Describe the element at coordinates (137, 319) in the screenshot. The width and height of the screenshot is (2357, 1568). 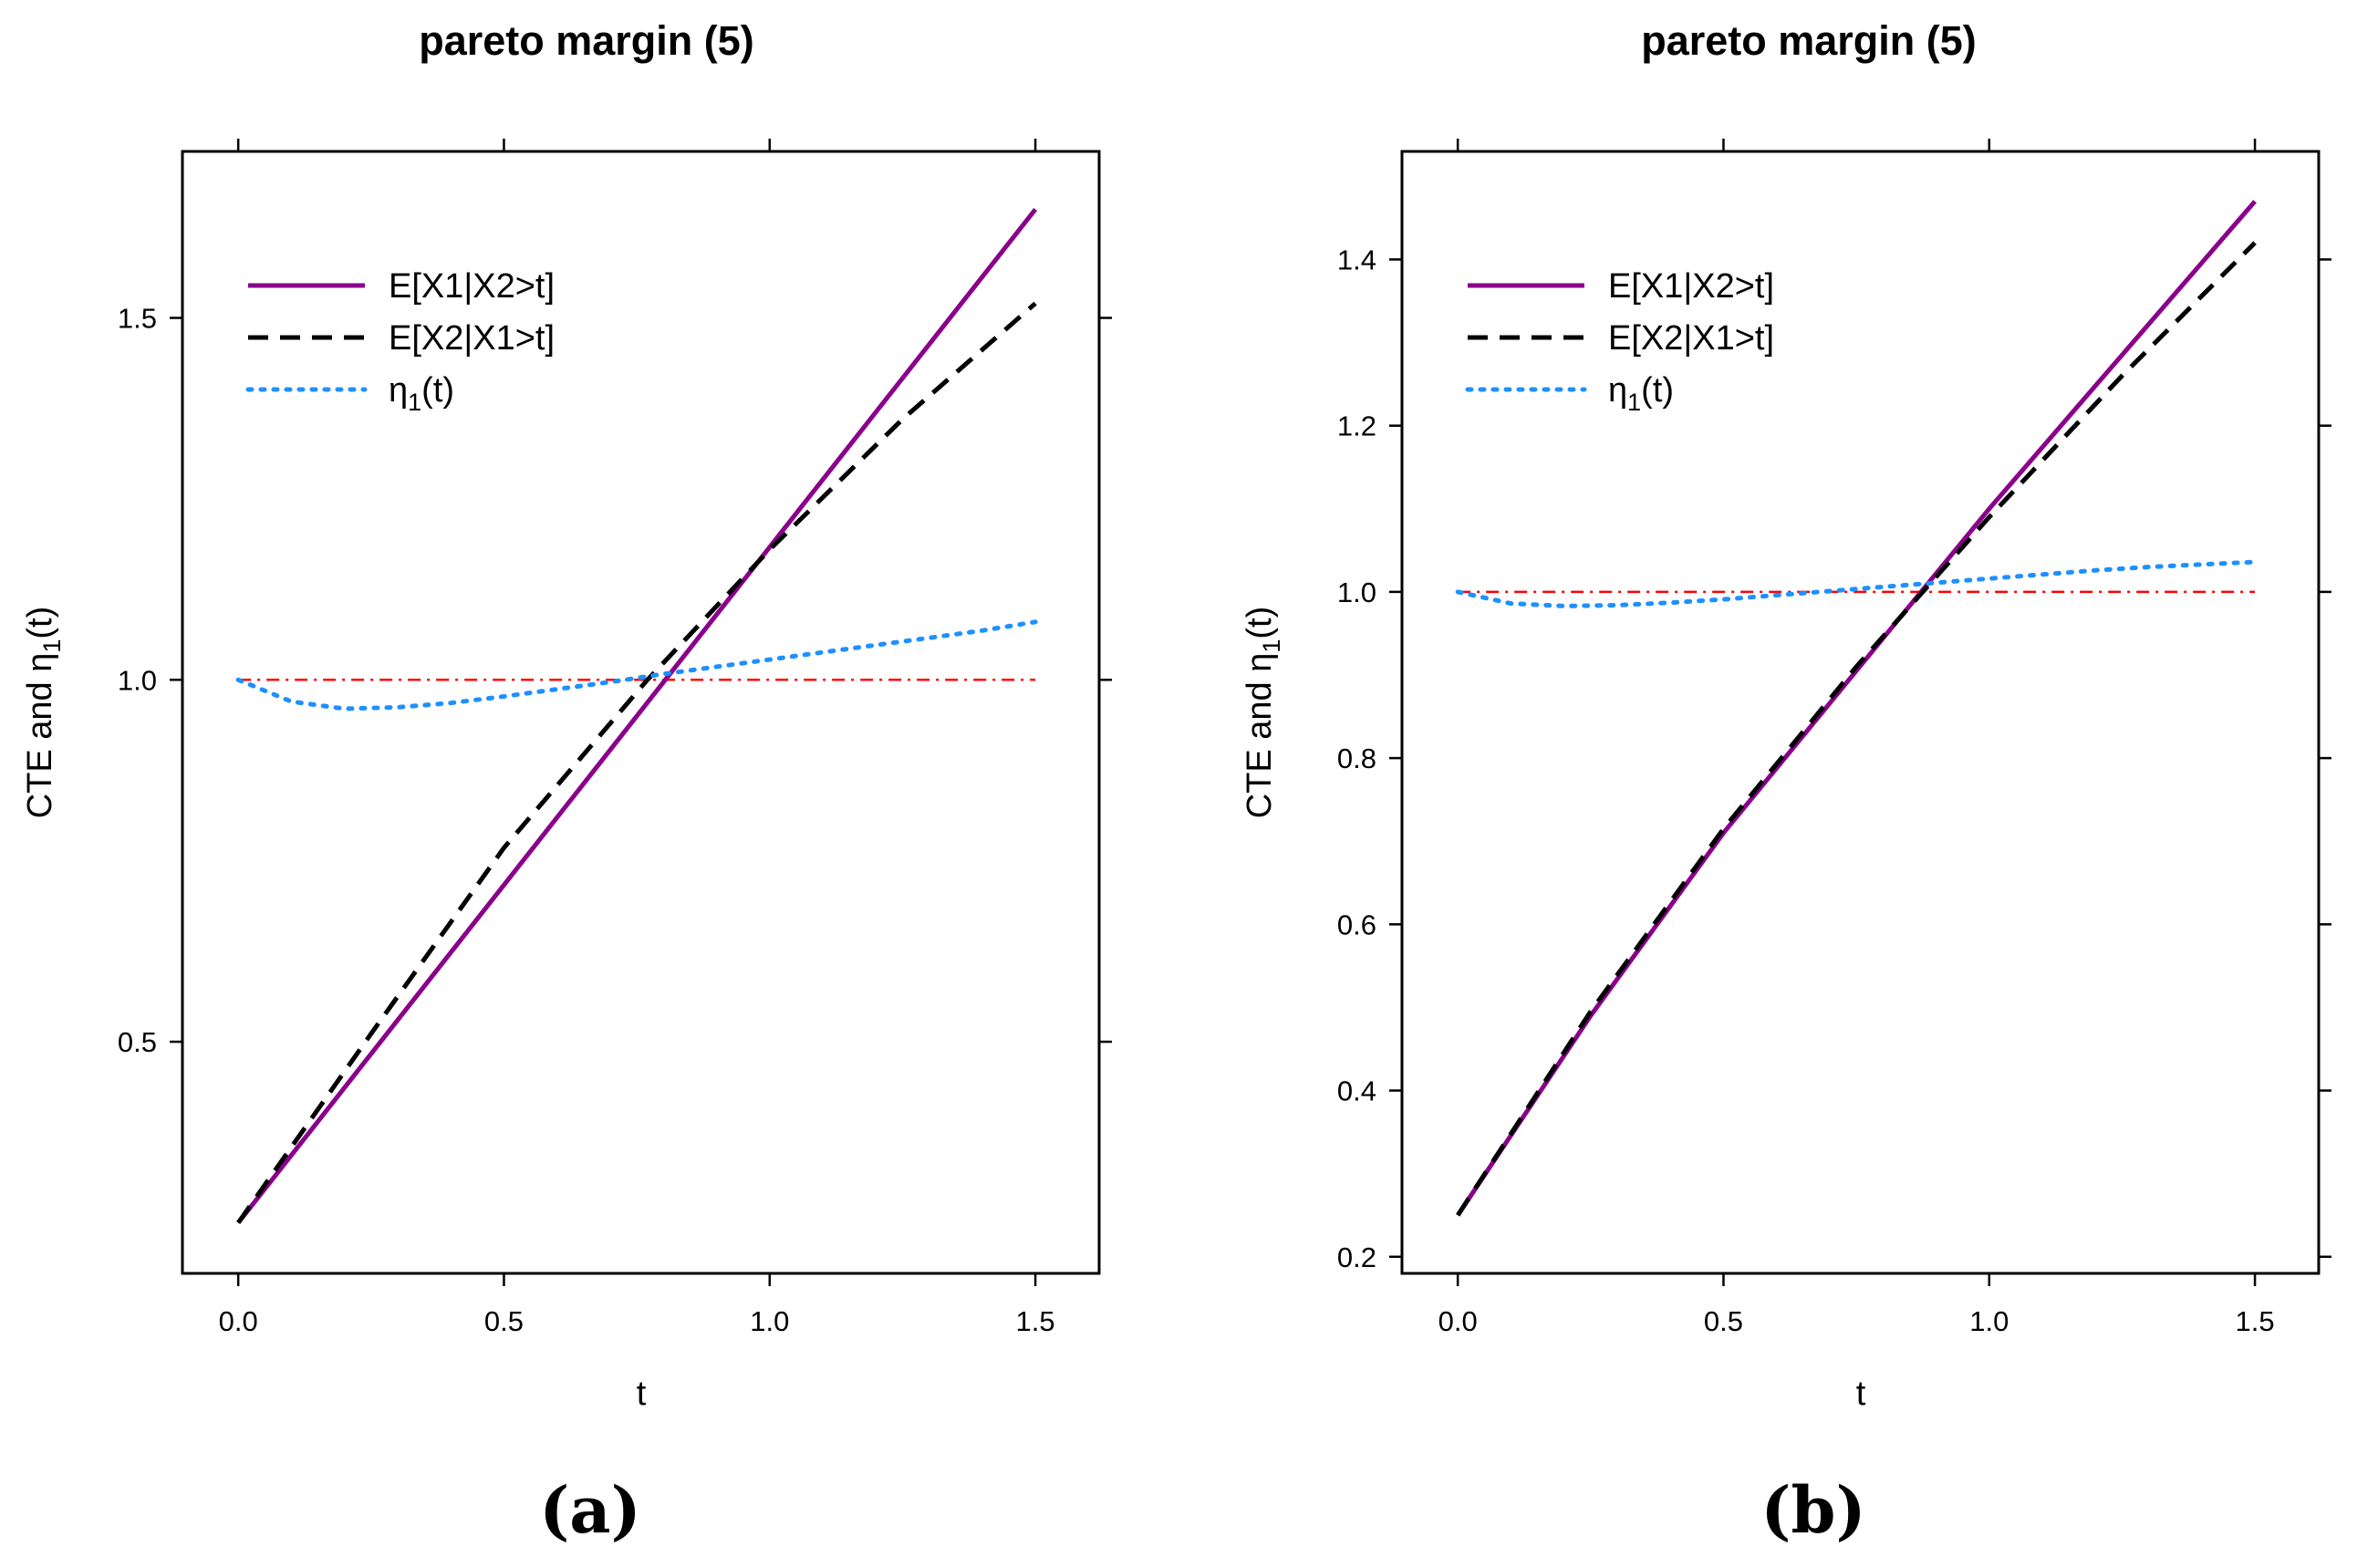
I see `chart-a-y-tick-label: 1.5` at that location.